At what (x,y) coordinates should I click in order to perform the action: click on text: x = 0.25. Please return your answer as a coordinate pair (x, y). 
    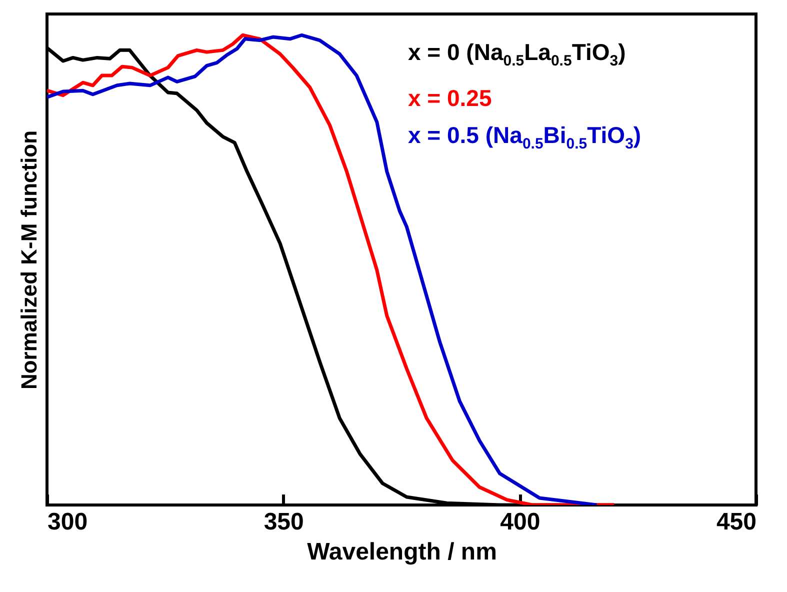
    Looking at the image, I should click on (450, 98).